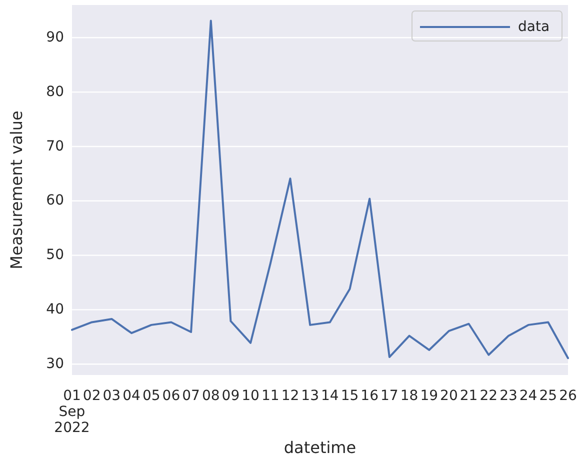 The height and width of the screenshot is (461, 577). I want to click on y-axis-title: Measurement value, so click(16, 190).